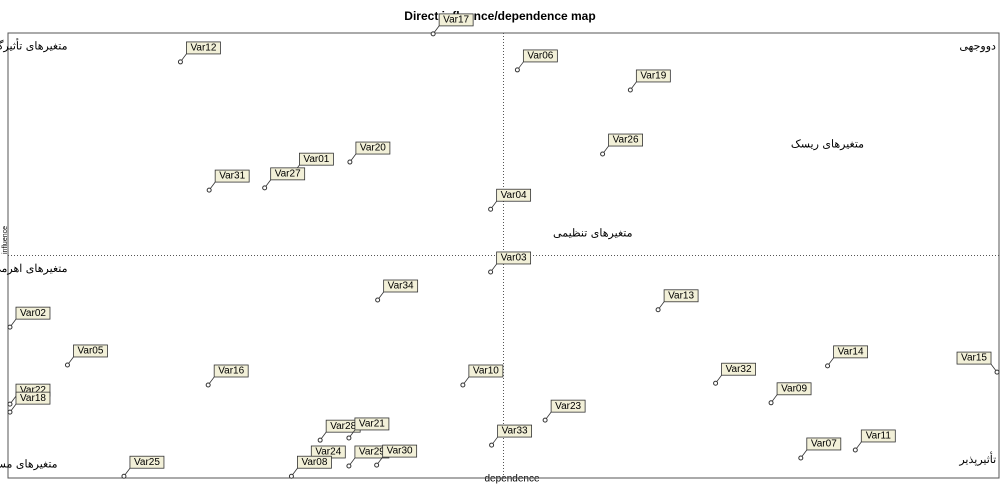  What do you see at coordinates (979, 45) in the screenshot?
I see `quadrant-label: متغیرهای دووجهی` at bounding box center [979, 45].